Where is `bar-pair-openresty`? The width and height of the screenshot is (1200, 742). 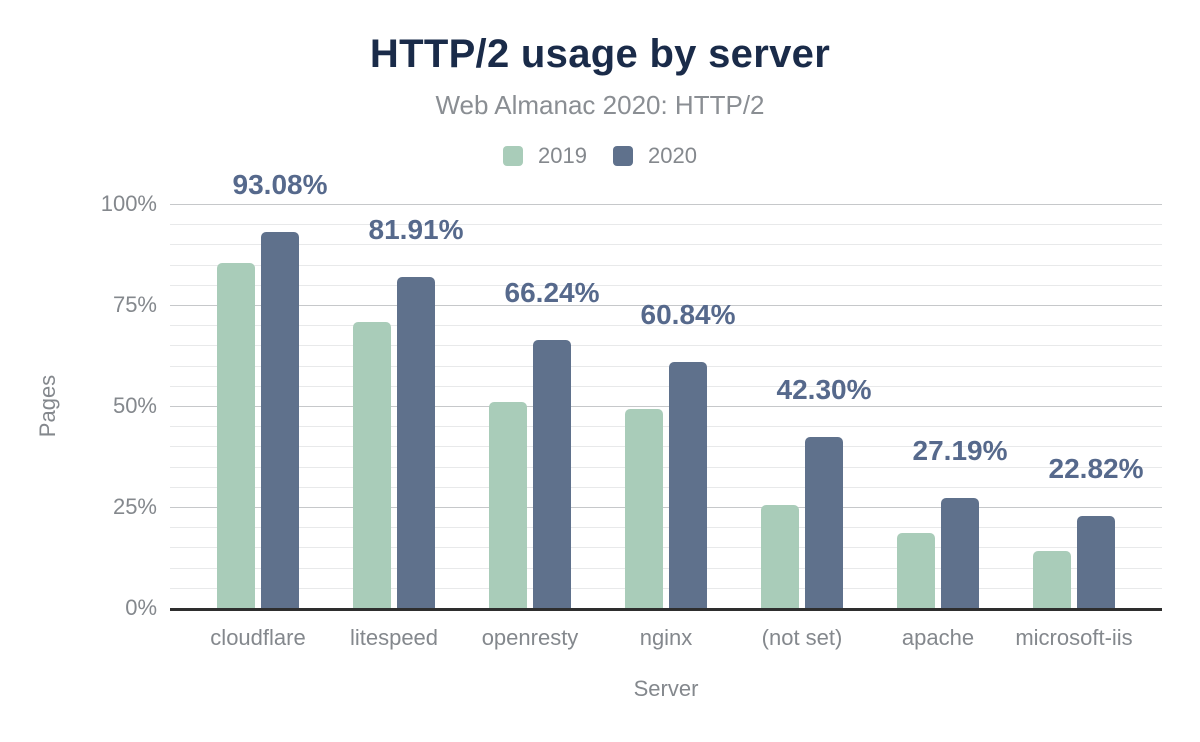 bar-pair-openresty is located at coordinates (530, 406).